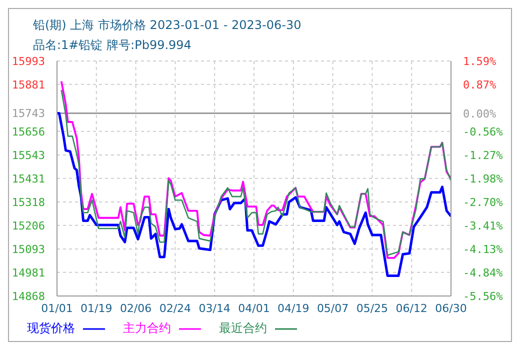 This screenshot has height=350, width=520. Describe the element at coordinates (294, 308) in the screenshot. I see `x-tick-label: 04/19` at that location.